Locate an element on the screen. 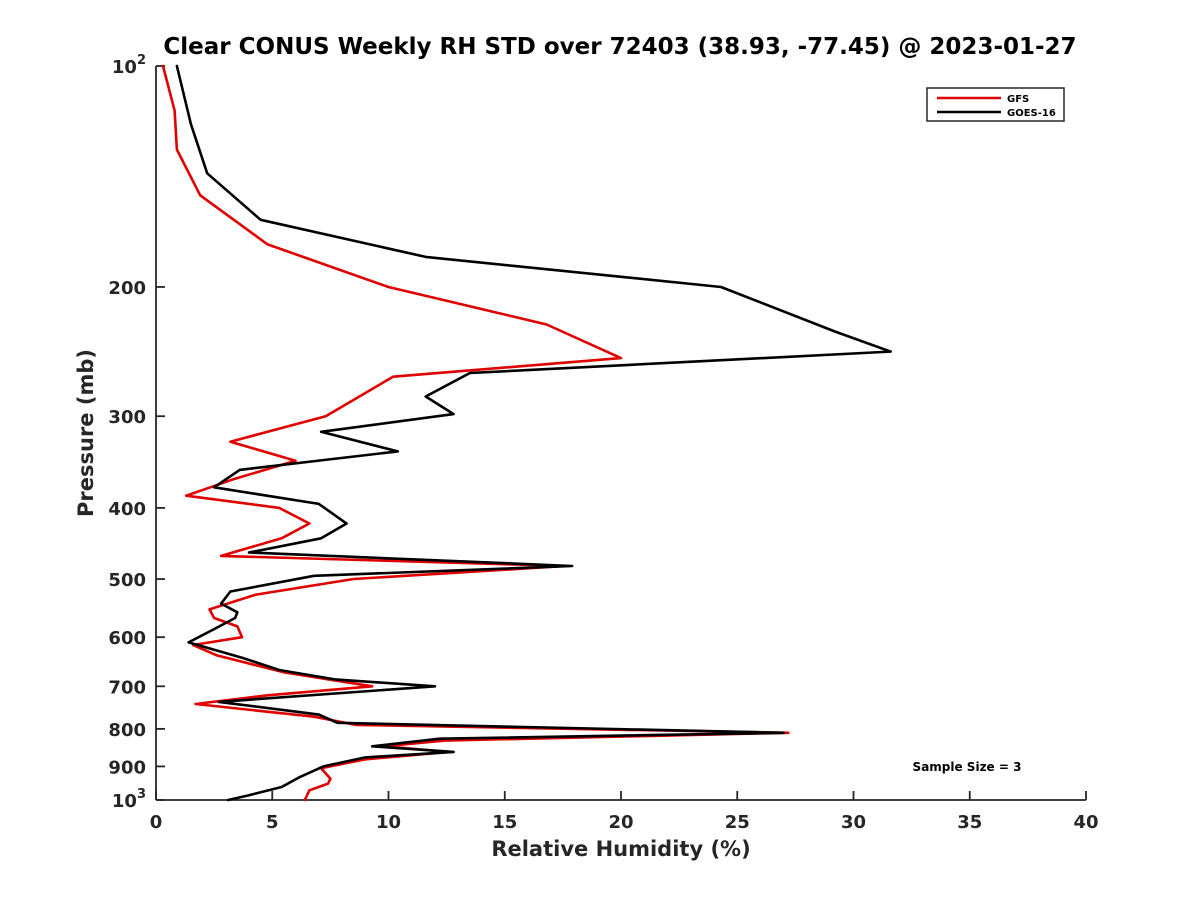 This screenshot has height=900, width=1200. y-tick-label: 200 is located at coordinates (127, 288).